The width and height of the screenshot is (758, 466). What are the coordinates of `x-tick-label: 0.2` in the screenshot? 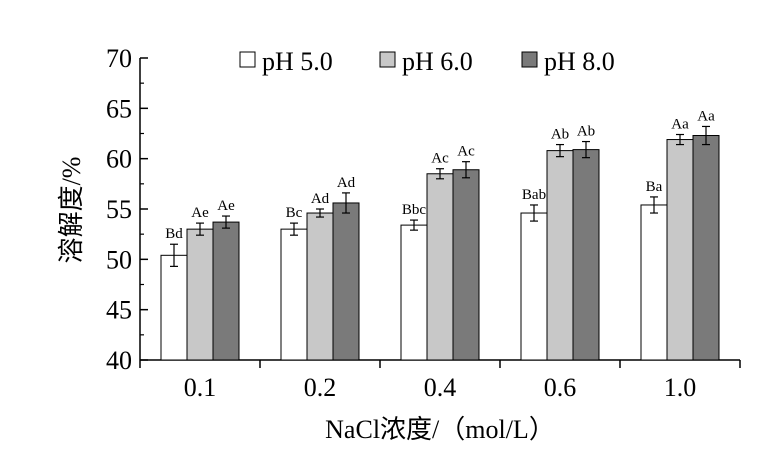 It's located at (320, 387).